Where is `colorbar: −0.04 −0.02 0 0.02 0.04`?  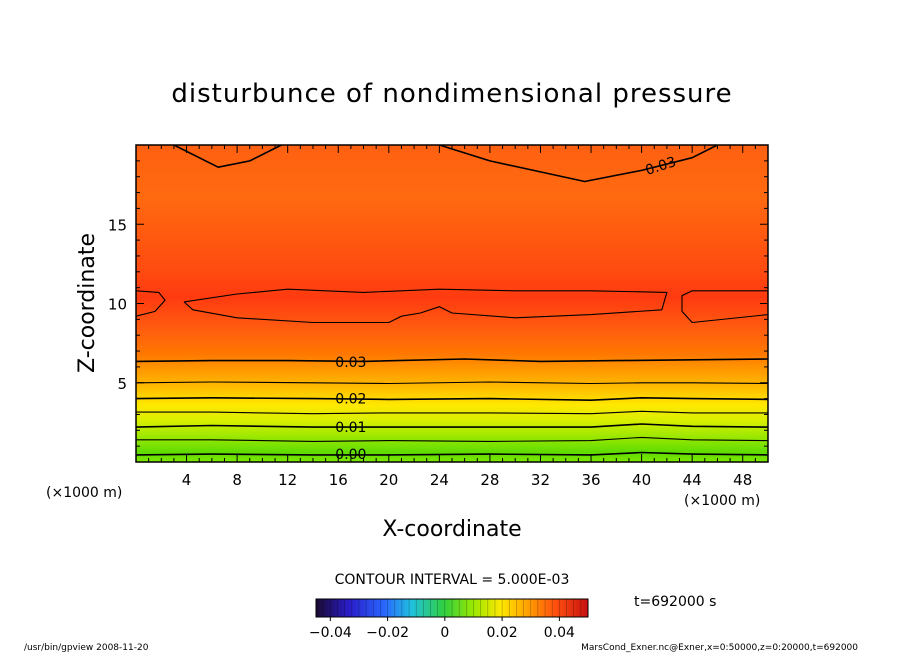
colorbar: −0.04 −0.02 0 0.02 0.04 is located at coordinates (449, 619).